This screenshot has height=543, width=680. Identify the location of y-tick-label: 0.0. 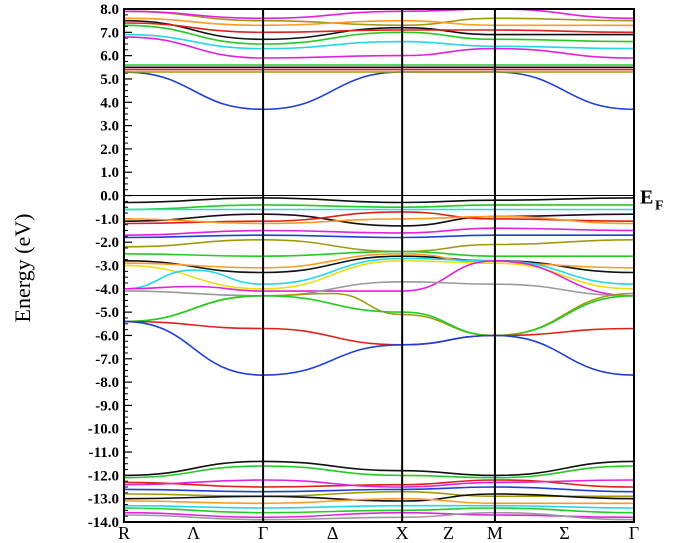
(109, 197).